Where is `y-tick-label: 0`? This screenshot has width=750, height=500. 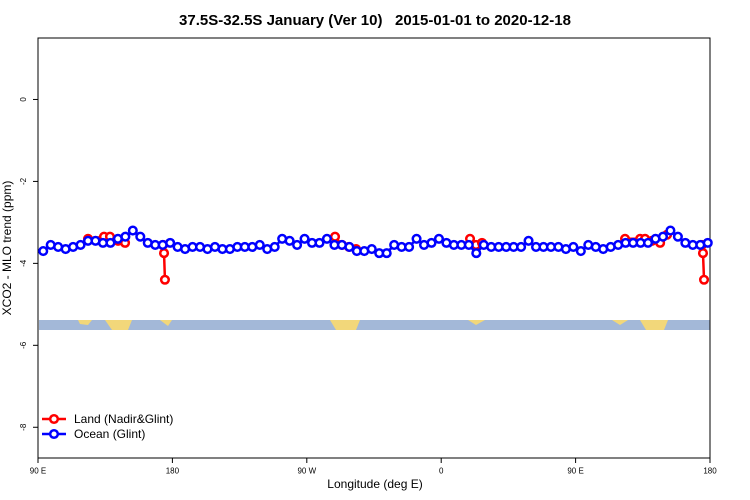 y-tick-label: 0 is located at coordinates (23, 99).